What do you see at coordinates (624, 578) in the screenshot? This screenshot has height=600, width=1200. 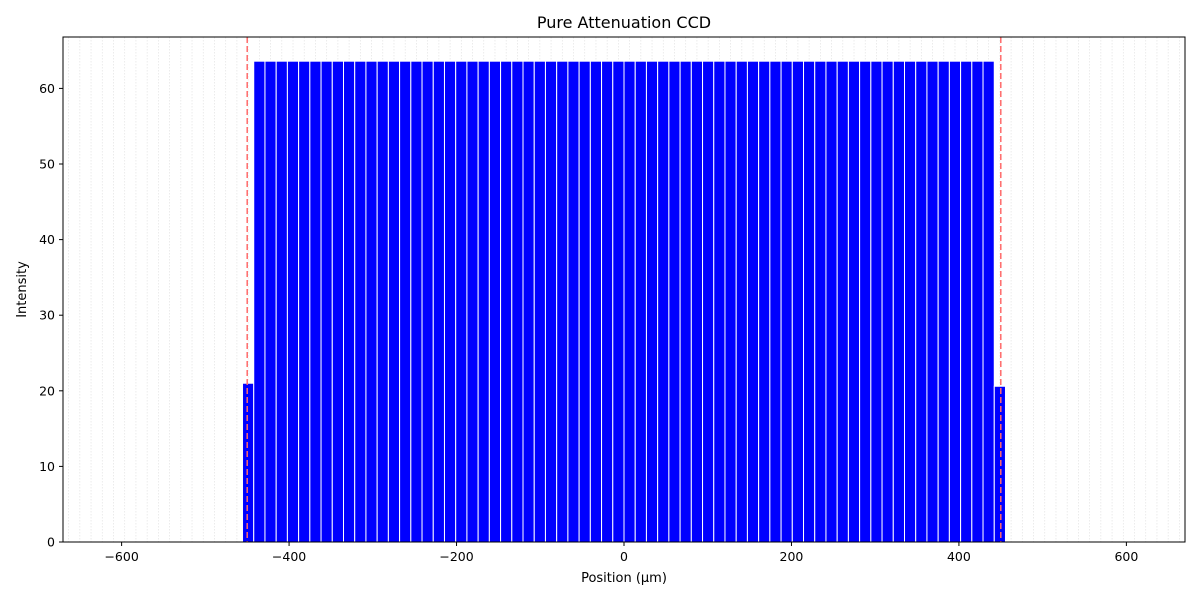 I see `x-axis-label: Position (µm)` at bounding box center [624, 578].